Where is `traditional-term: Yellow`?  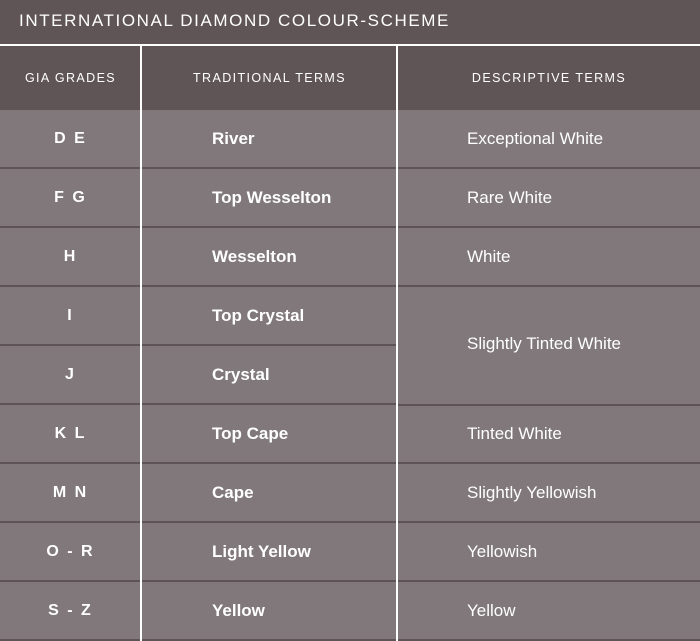 traditional-term: Yellow is located at coordinates (238, 610).